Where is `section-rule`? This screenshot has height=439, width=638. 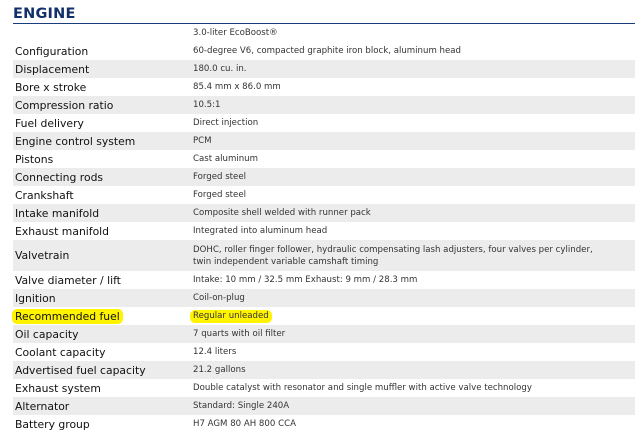
section-rule is located at coordinates (324, 23).